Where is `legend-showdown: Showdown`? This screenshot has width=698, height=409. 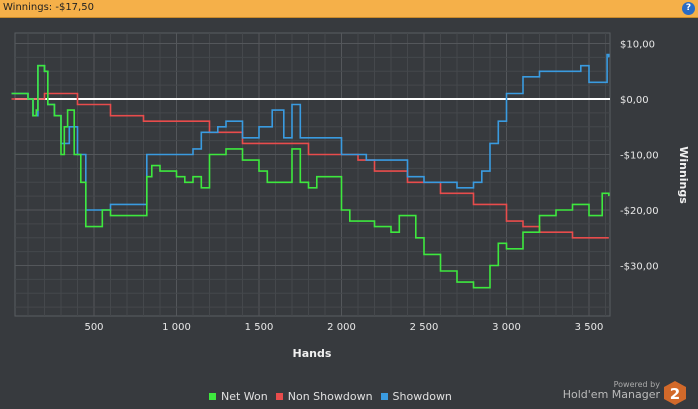 legend-showdown: Showdown is located at coordinates (416, 396).